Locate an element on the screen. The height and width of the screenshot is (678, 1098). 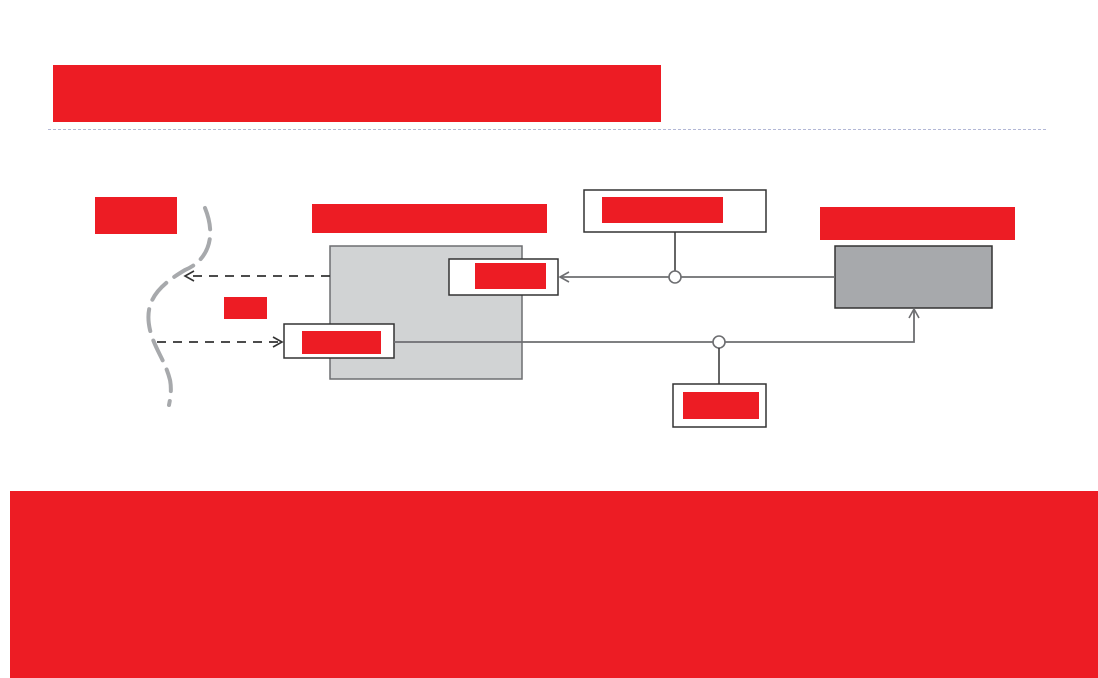
provided-connector is located at coordinates (657, 325).